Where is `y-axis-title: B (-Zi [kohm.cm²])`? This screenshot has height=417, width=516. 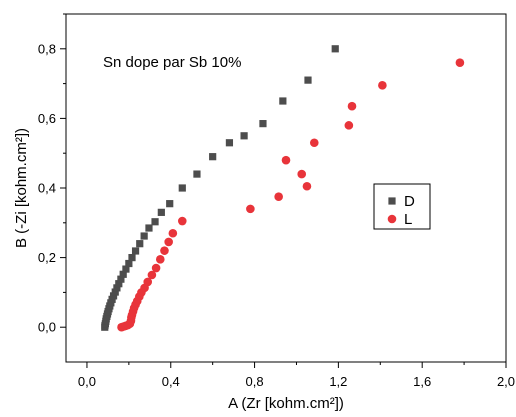 y-axis-title: B (-Zi [kohm.cm²]) is located at coordinates (21, 188).